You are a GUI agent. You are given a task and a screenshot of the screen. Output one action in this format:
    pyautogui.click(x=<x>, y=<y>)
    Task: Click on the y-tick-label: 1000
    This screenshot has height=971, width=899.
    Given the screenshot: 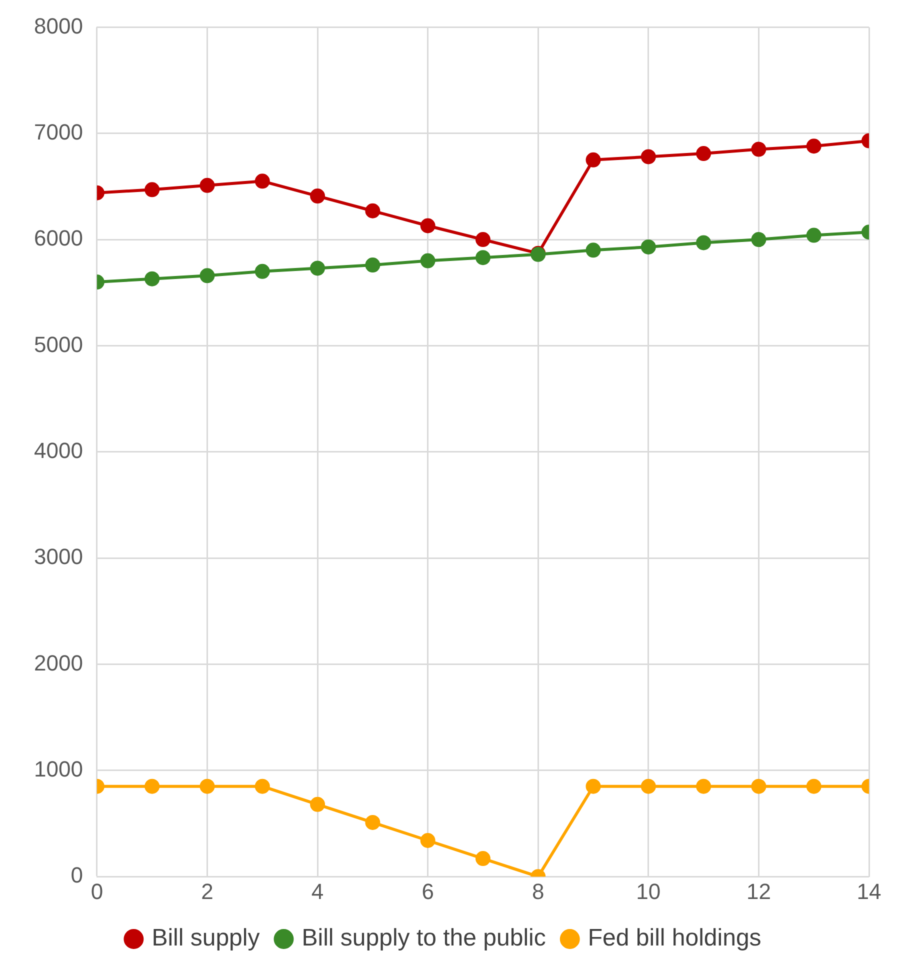 What is the action you would take?
    pyautogui.click(x=58, y=769)
    